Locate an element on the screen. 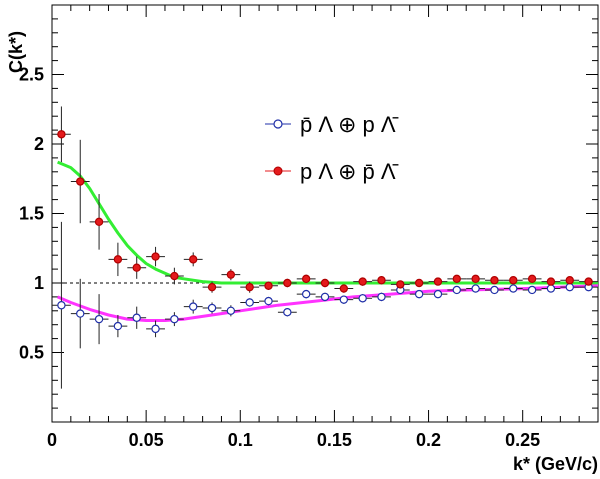  legend-open-circle-marker is located at coordinates (278, 124).